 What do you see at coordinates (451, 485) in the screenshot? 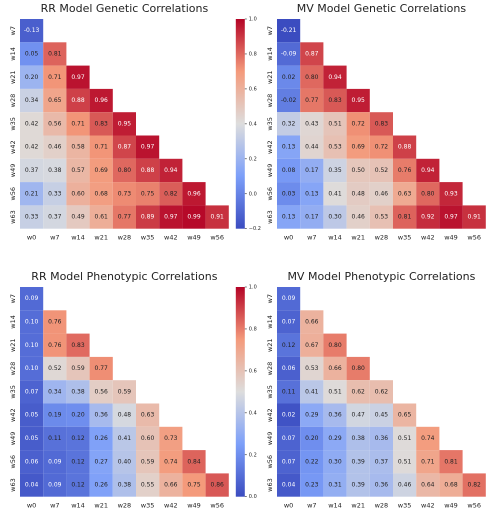
I see `cell-label: 0.68` at bounding box center [451, 485].